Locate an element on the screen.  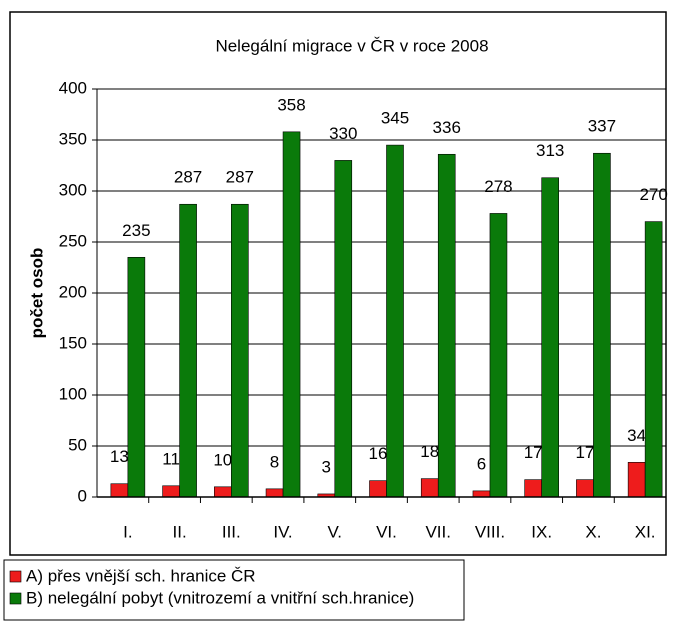
y-tick-label: 200 is located at coordinates (73, 291).